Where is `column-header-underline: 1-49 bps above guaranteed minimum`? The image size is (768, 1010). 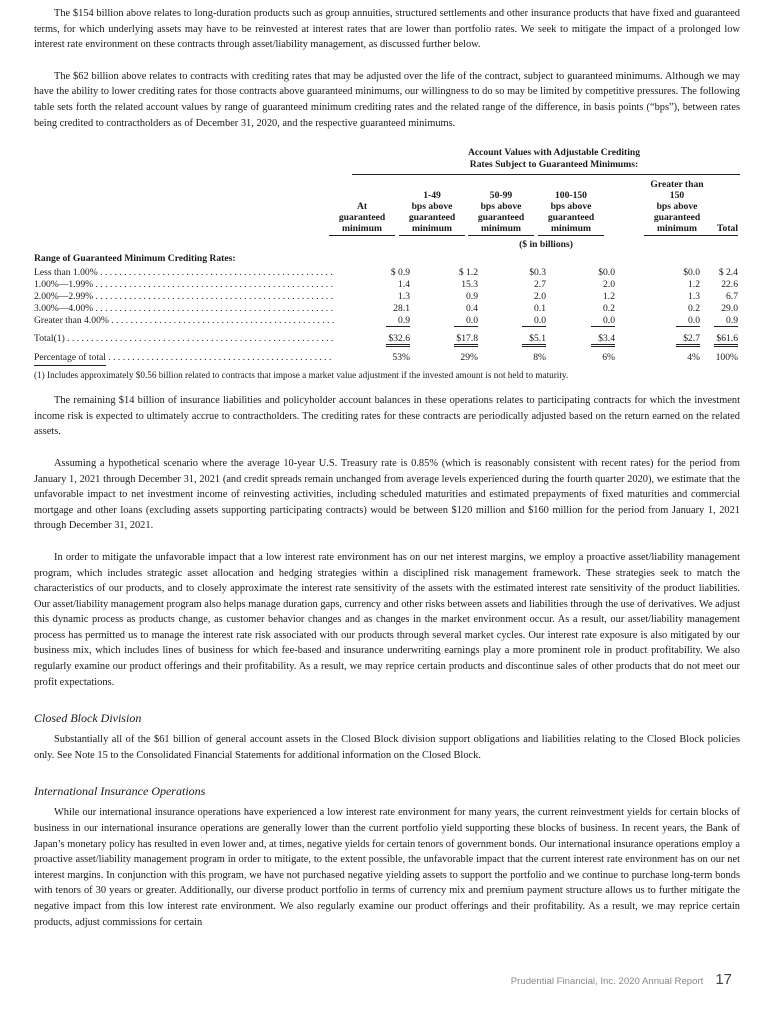
column-header-underline: 1-49 bps above guaranteed minimum is located at coordinates (432, 213).